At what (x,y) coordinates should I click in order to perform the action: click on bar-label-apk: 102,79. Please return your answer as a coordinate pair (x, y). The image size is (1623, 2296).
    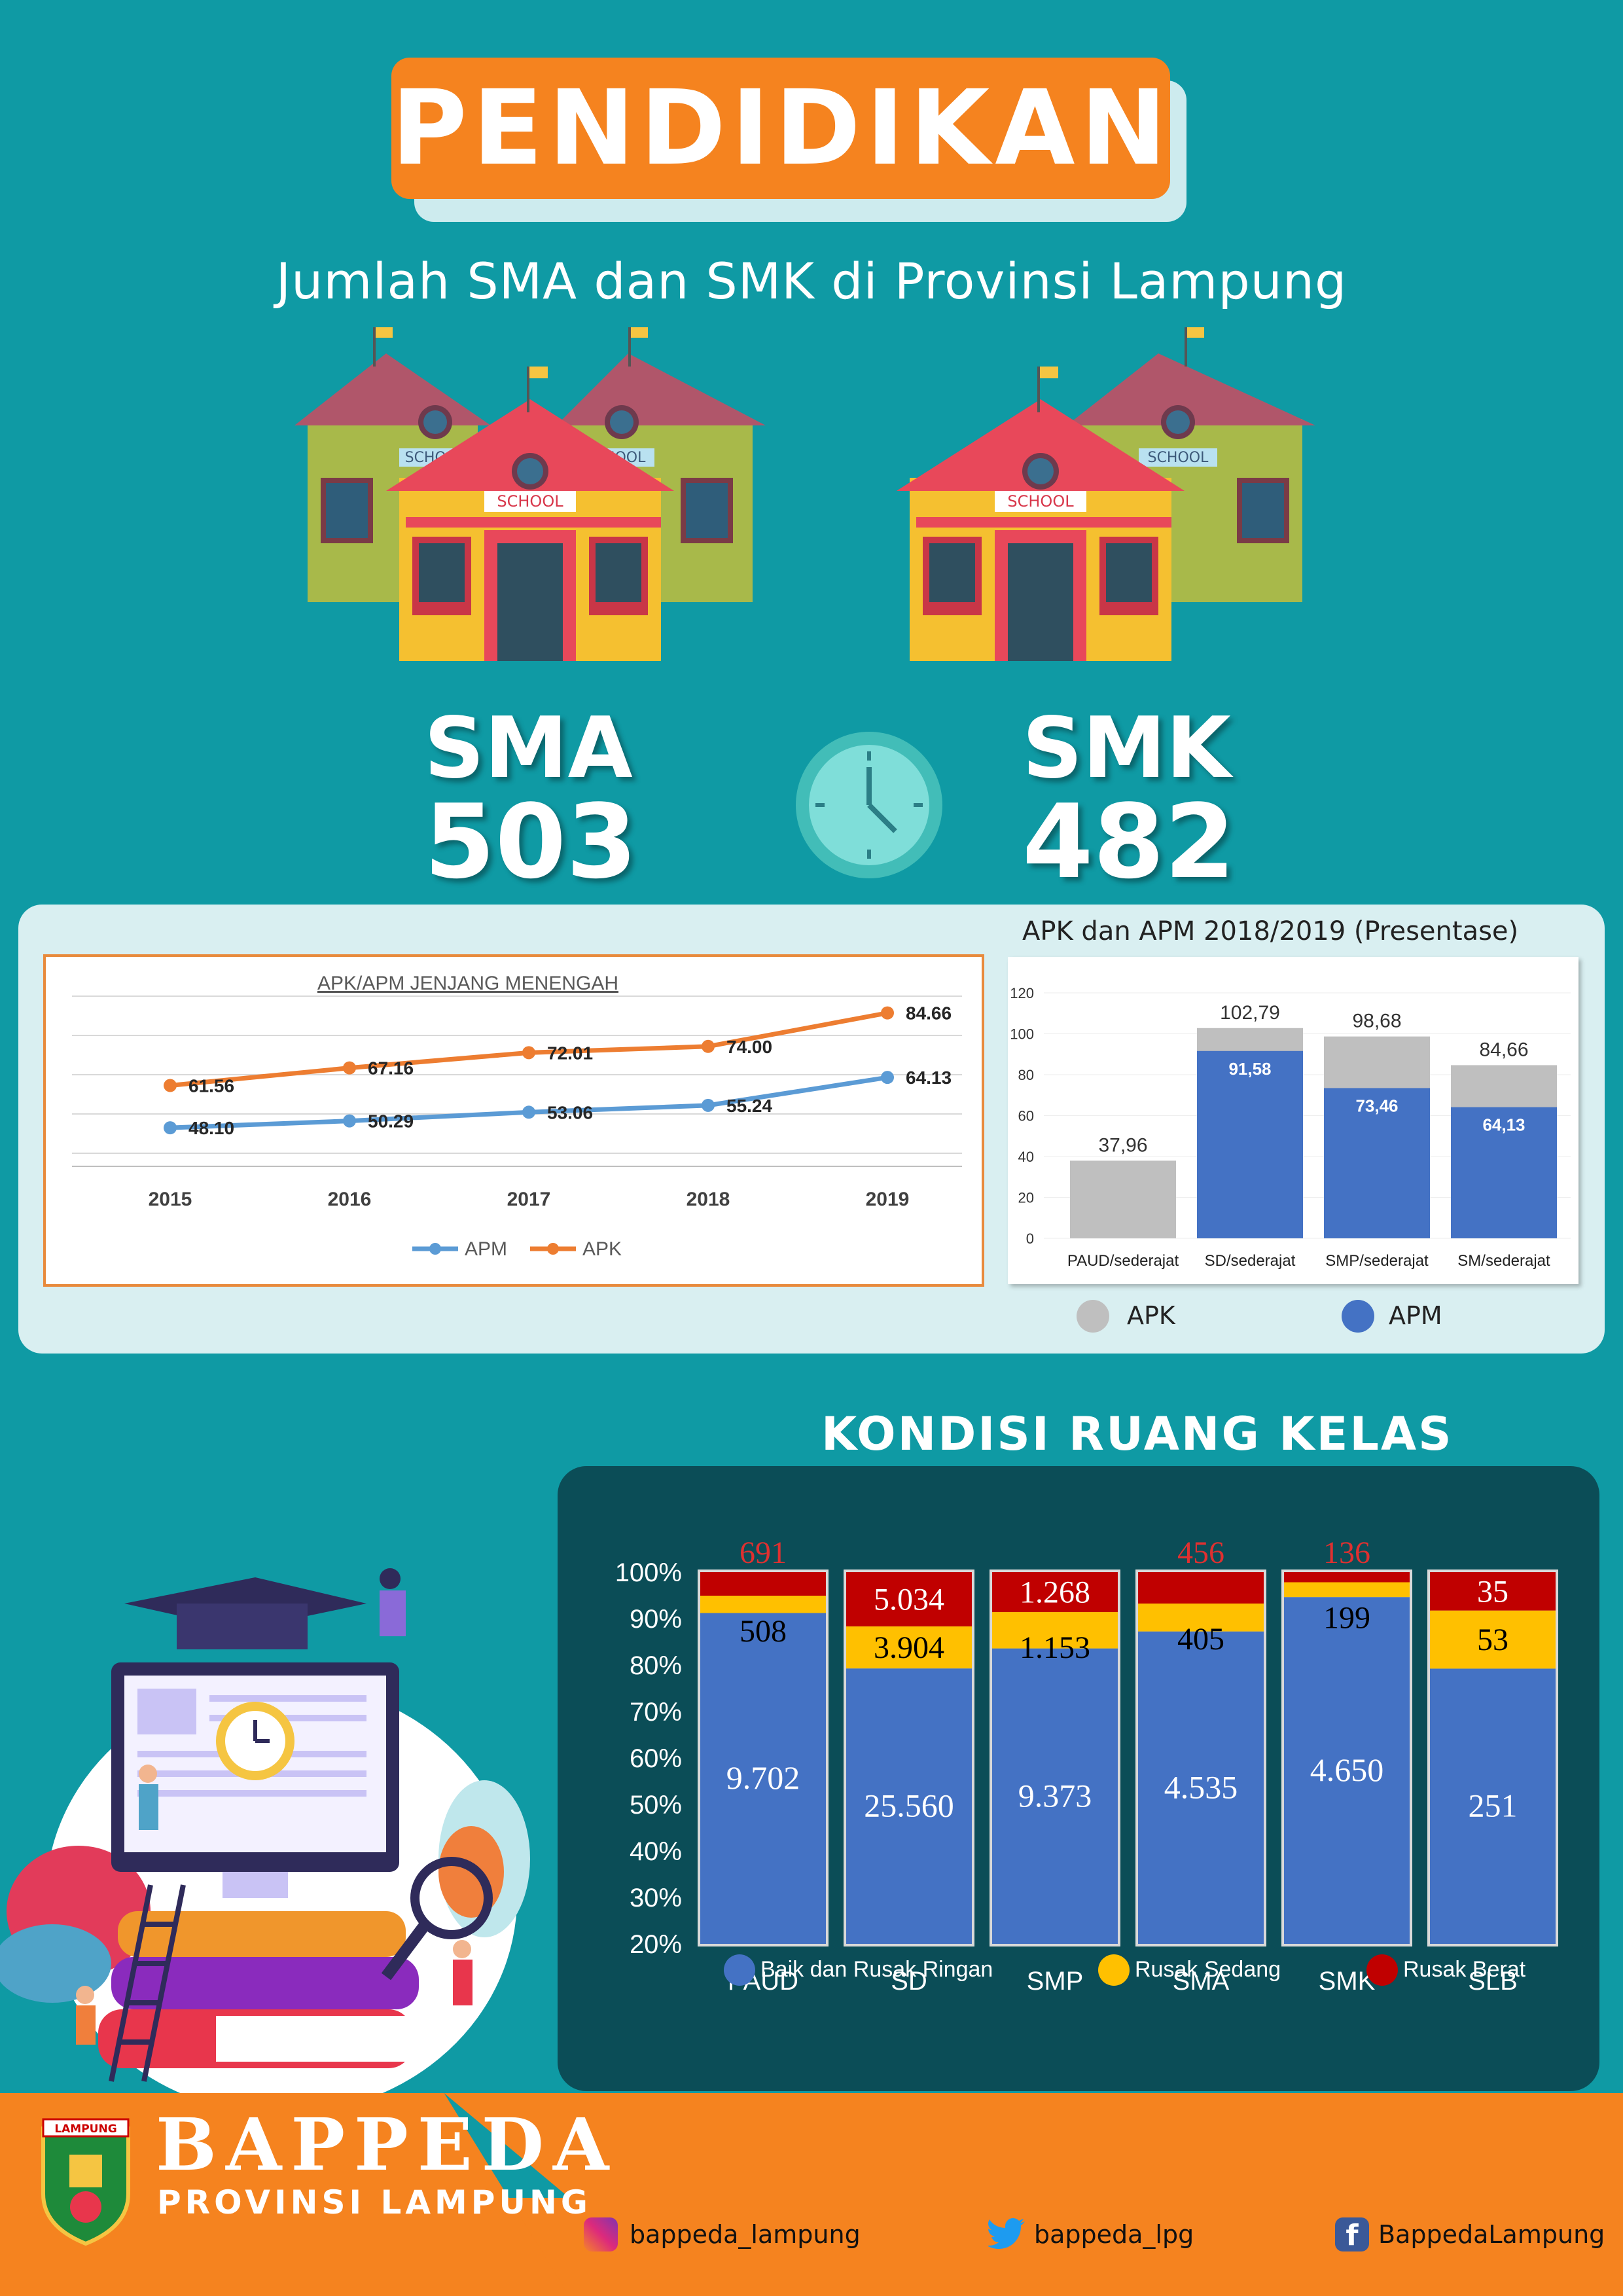
    Looking at the image, I should click on (1250, 1013).